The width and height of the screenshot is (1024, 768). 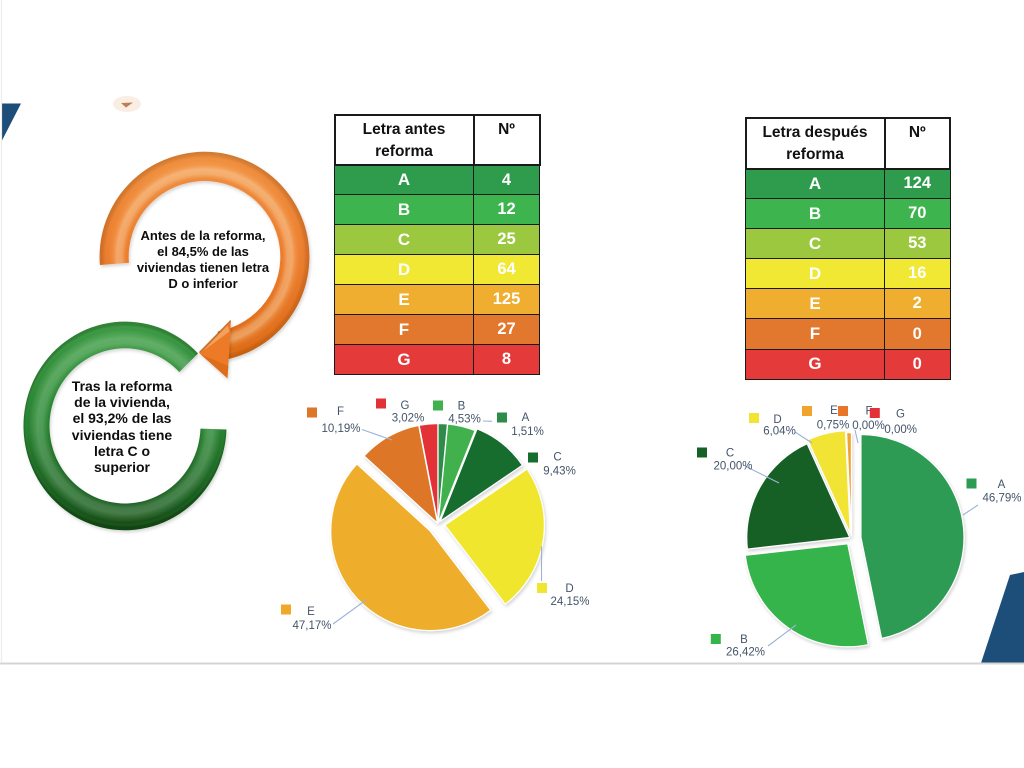 What do you see at coordinates (1001, 499) in the screenshot?
I see `svg-text: 46,79%` at bounding box center [1001, 499].